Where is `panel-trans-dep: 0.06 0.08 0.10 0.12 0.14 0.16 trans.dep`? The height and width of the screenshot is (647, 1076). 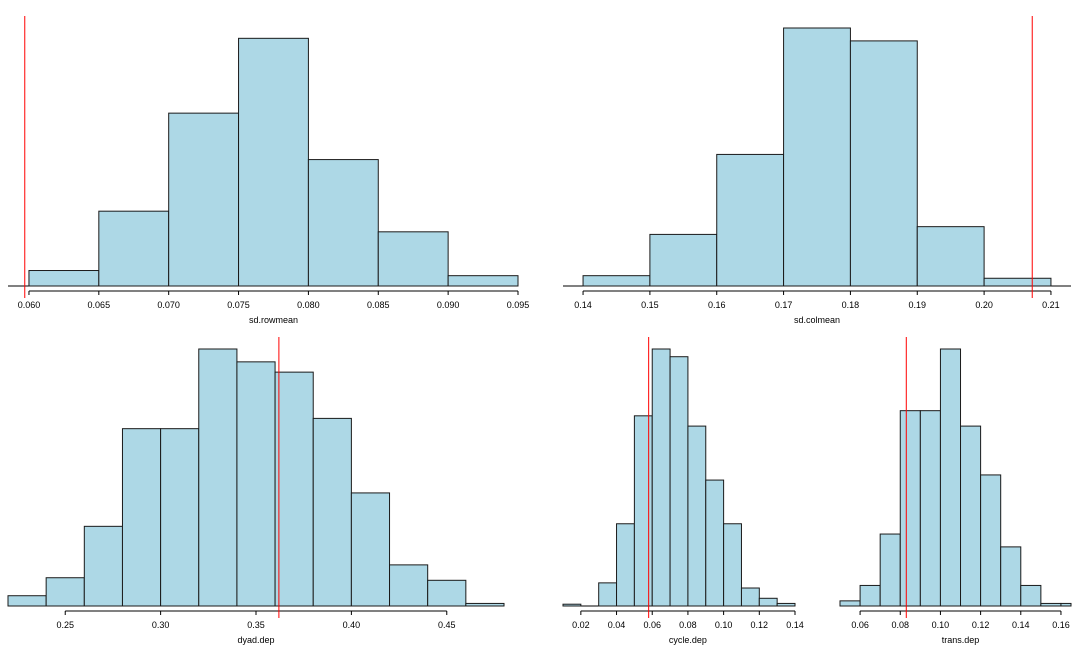 panel-trans-dep: 0.06 0.08 0.10 0.12 0.14 0.16 trans.dep is located at coordinates (955, 491).